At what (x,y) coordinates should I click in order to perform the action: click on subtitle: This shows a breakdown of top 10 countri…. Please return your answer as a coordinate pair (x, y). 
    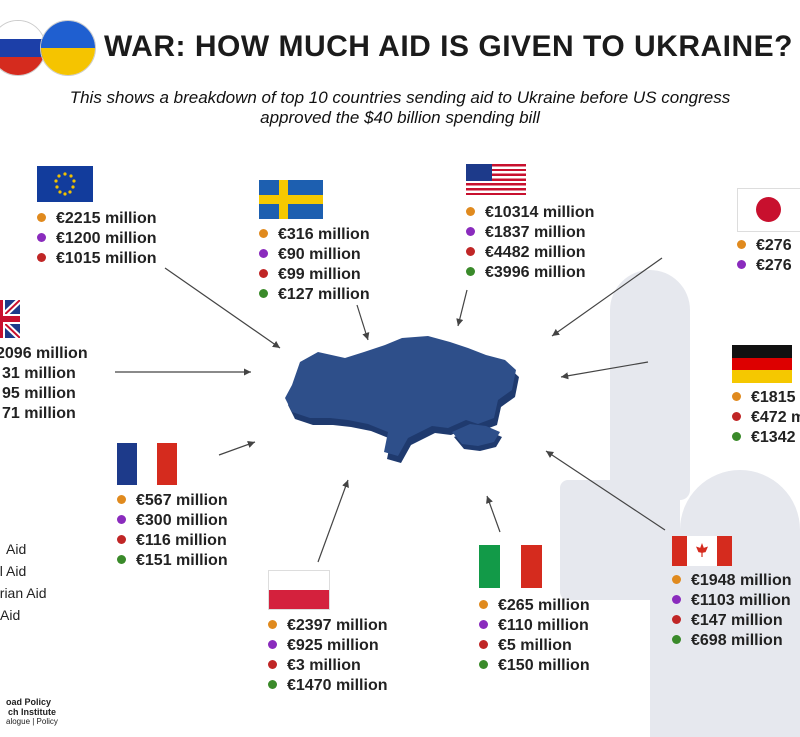
    Looking at the image, I should click on (400, 107).